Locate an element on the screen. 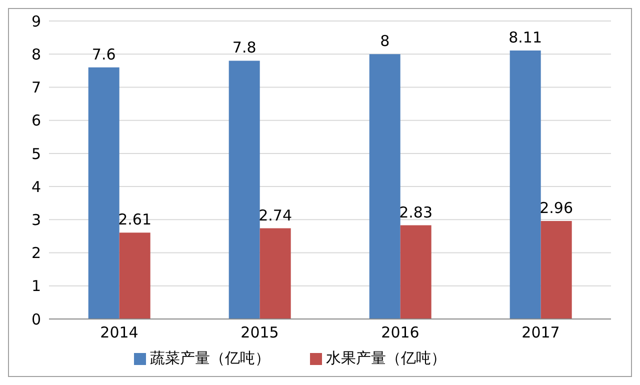  data-label: 2.96 is located at coordinates (557, 207).